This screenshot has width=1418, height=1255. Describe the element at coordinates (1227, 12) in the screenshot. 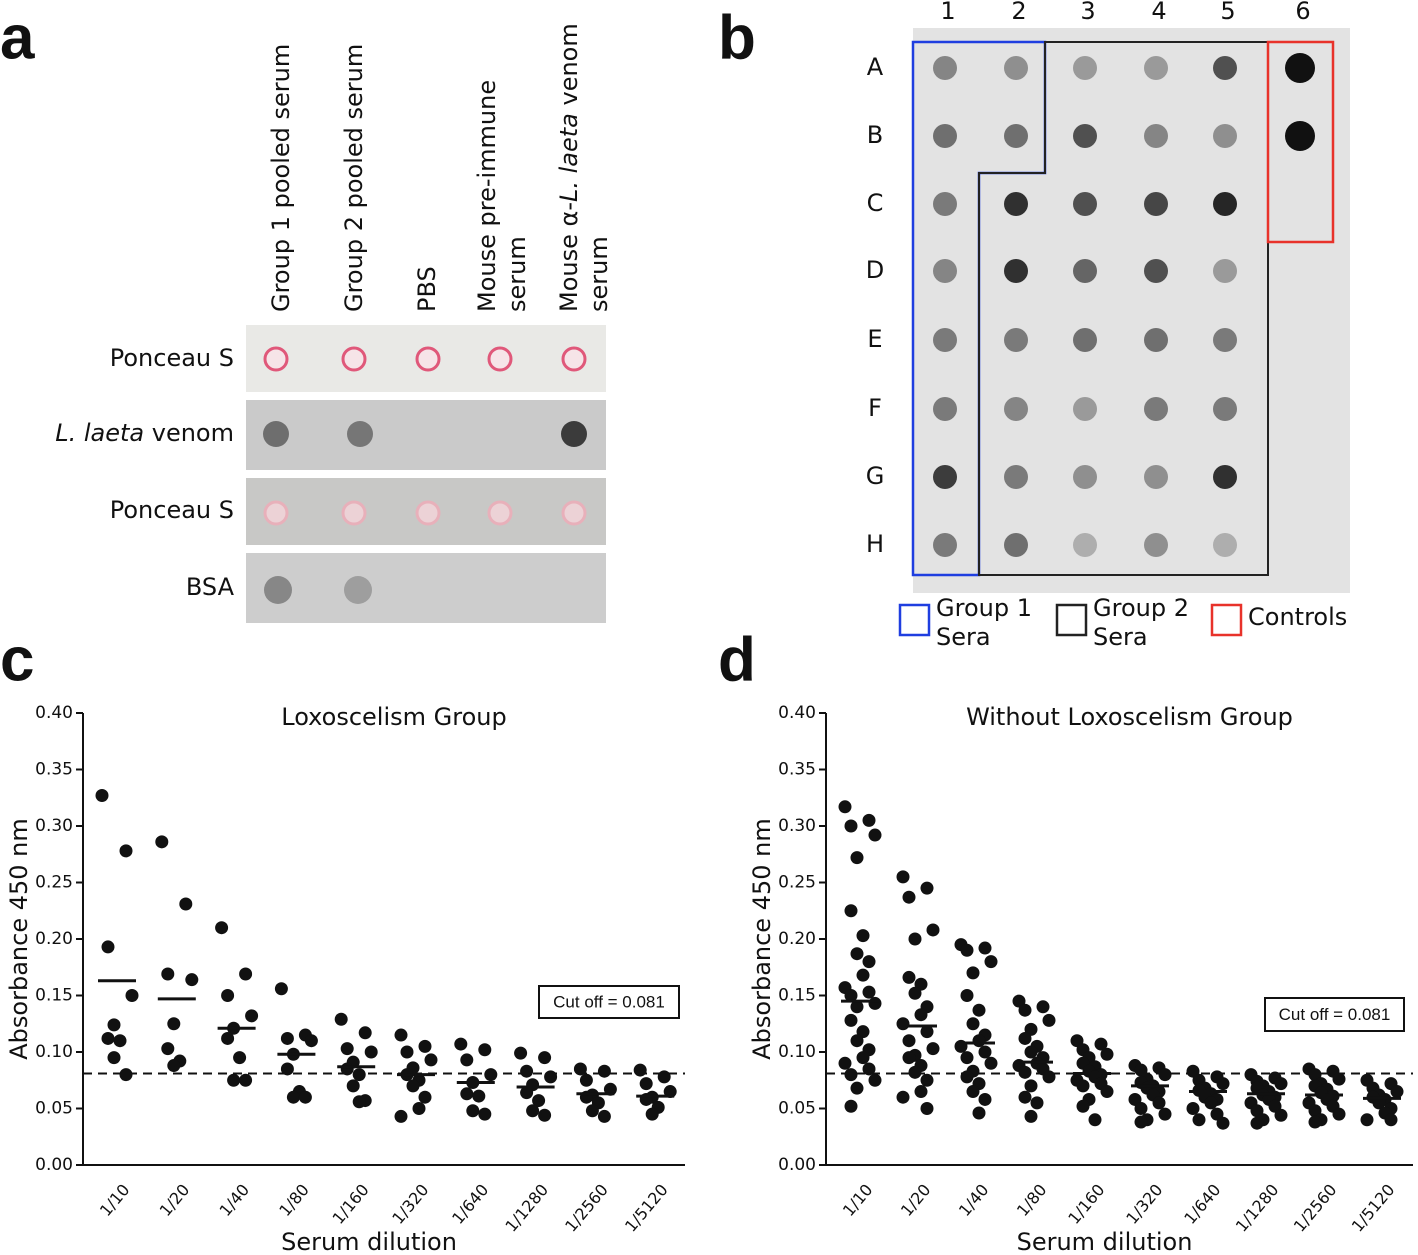

I see `column-number: 5` at that location.